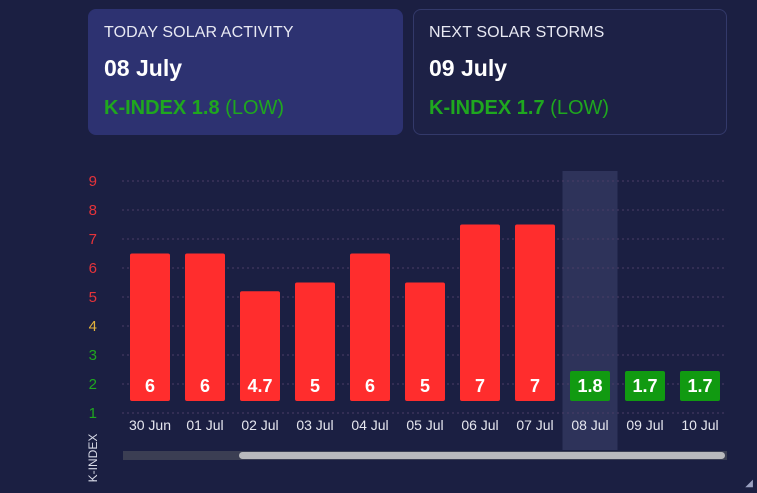 This screenshot has width=757, height=493. What do you see at coordinates (150, 425) in the screenshot?
I see `x-tick-label: 30 Jun` at bounding box center [150, 425].